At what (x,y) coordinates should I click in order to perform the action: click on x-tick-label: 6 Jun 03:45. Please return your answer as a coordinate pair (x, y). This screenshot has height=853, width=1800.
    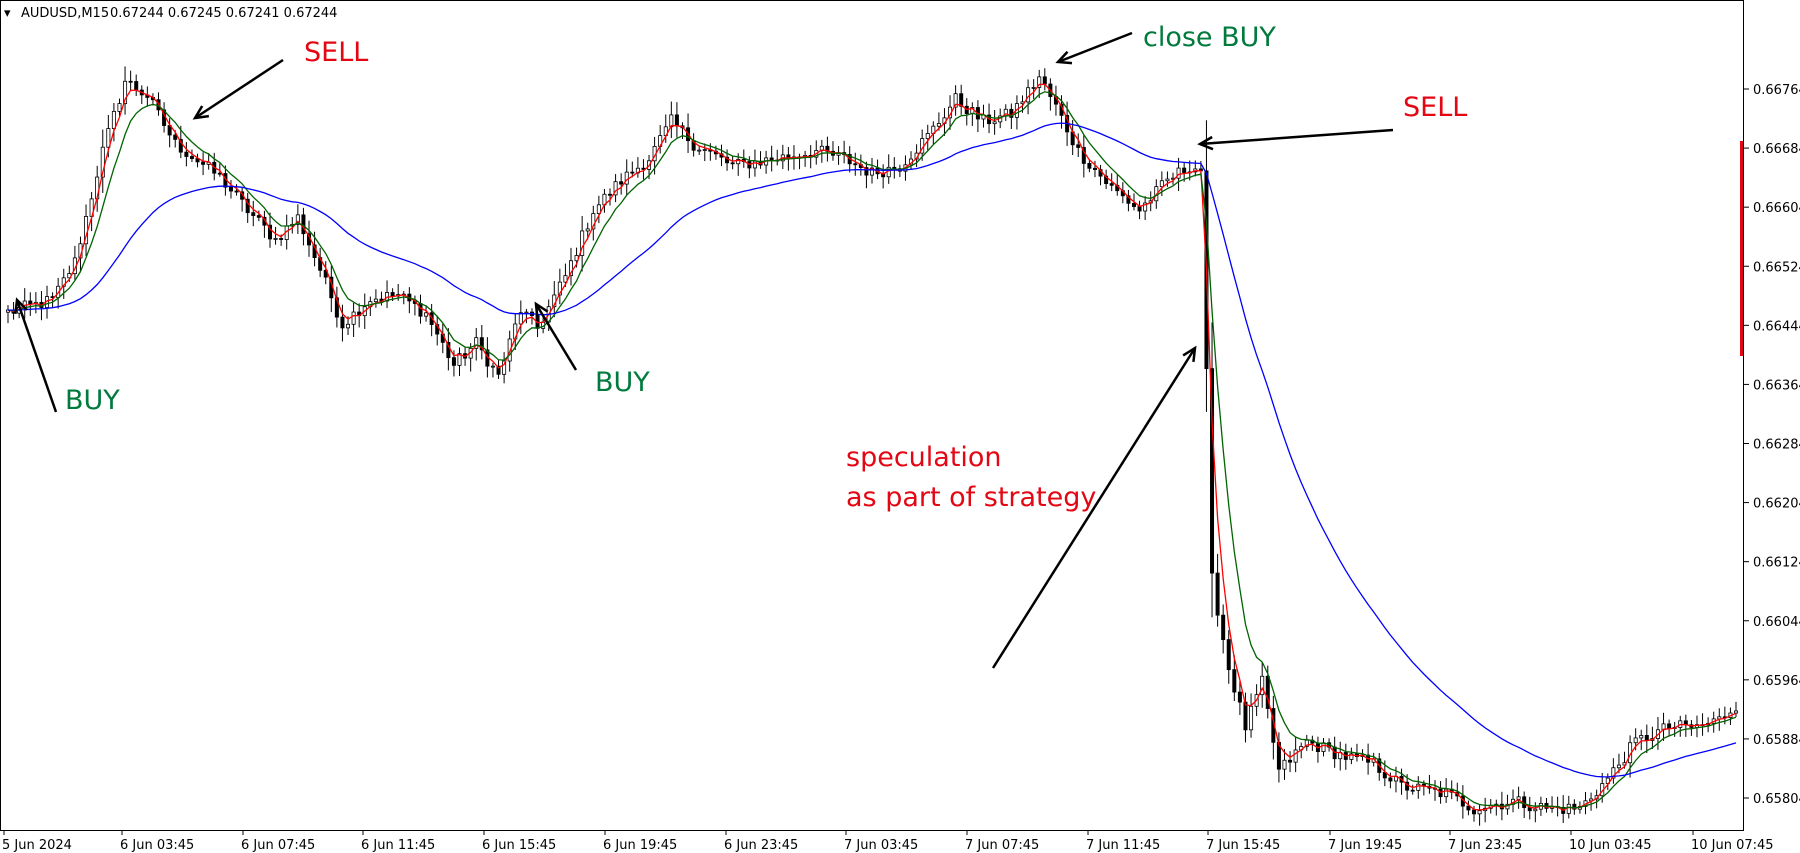
    Looking at the image, I should click on (157, 845).